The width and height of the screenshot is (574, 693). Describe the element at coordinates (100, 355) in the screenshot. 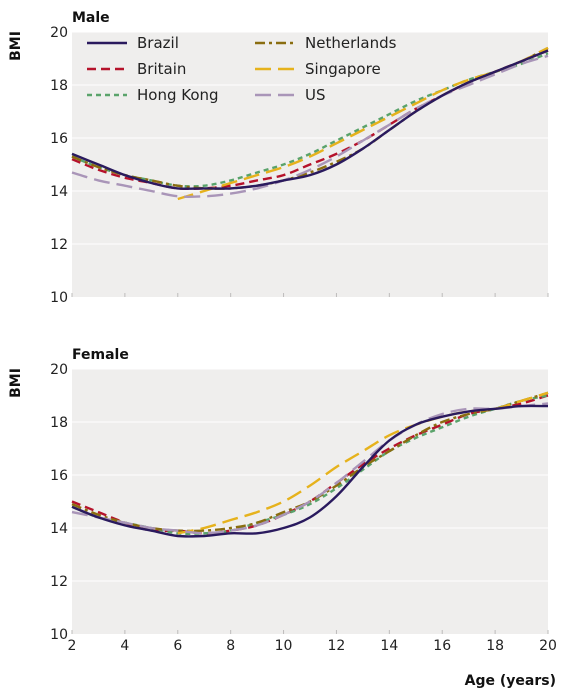

I see `panel-title: Female` at that location.